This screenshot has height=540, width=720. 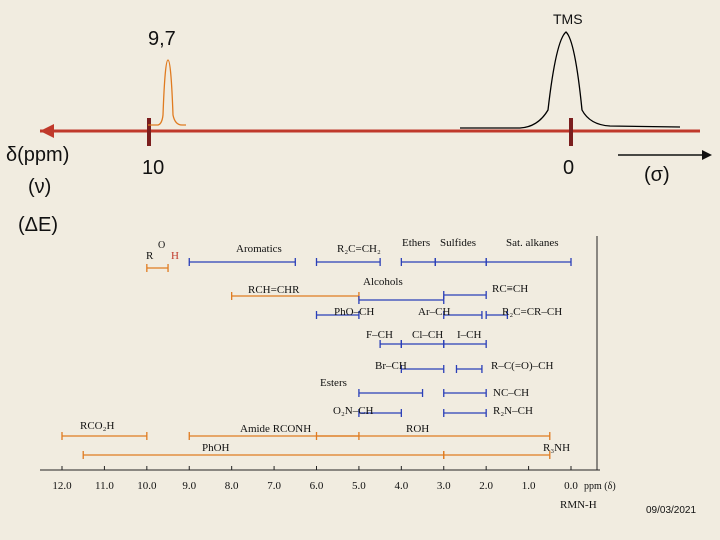 I want to click on range-label-phenol_ether: PhO–CH, so click(x=354, y=312).